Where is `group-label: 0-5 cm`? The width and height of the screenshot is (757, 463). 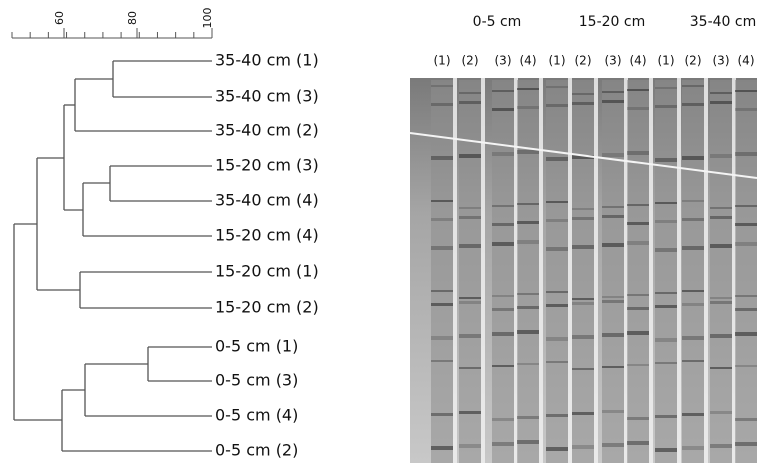 group-label: 0-5 cm is located at coordinates (497, 22).